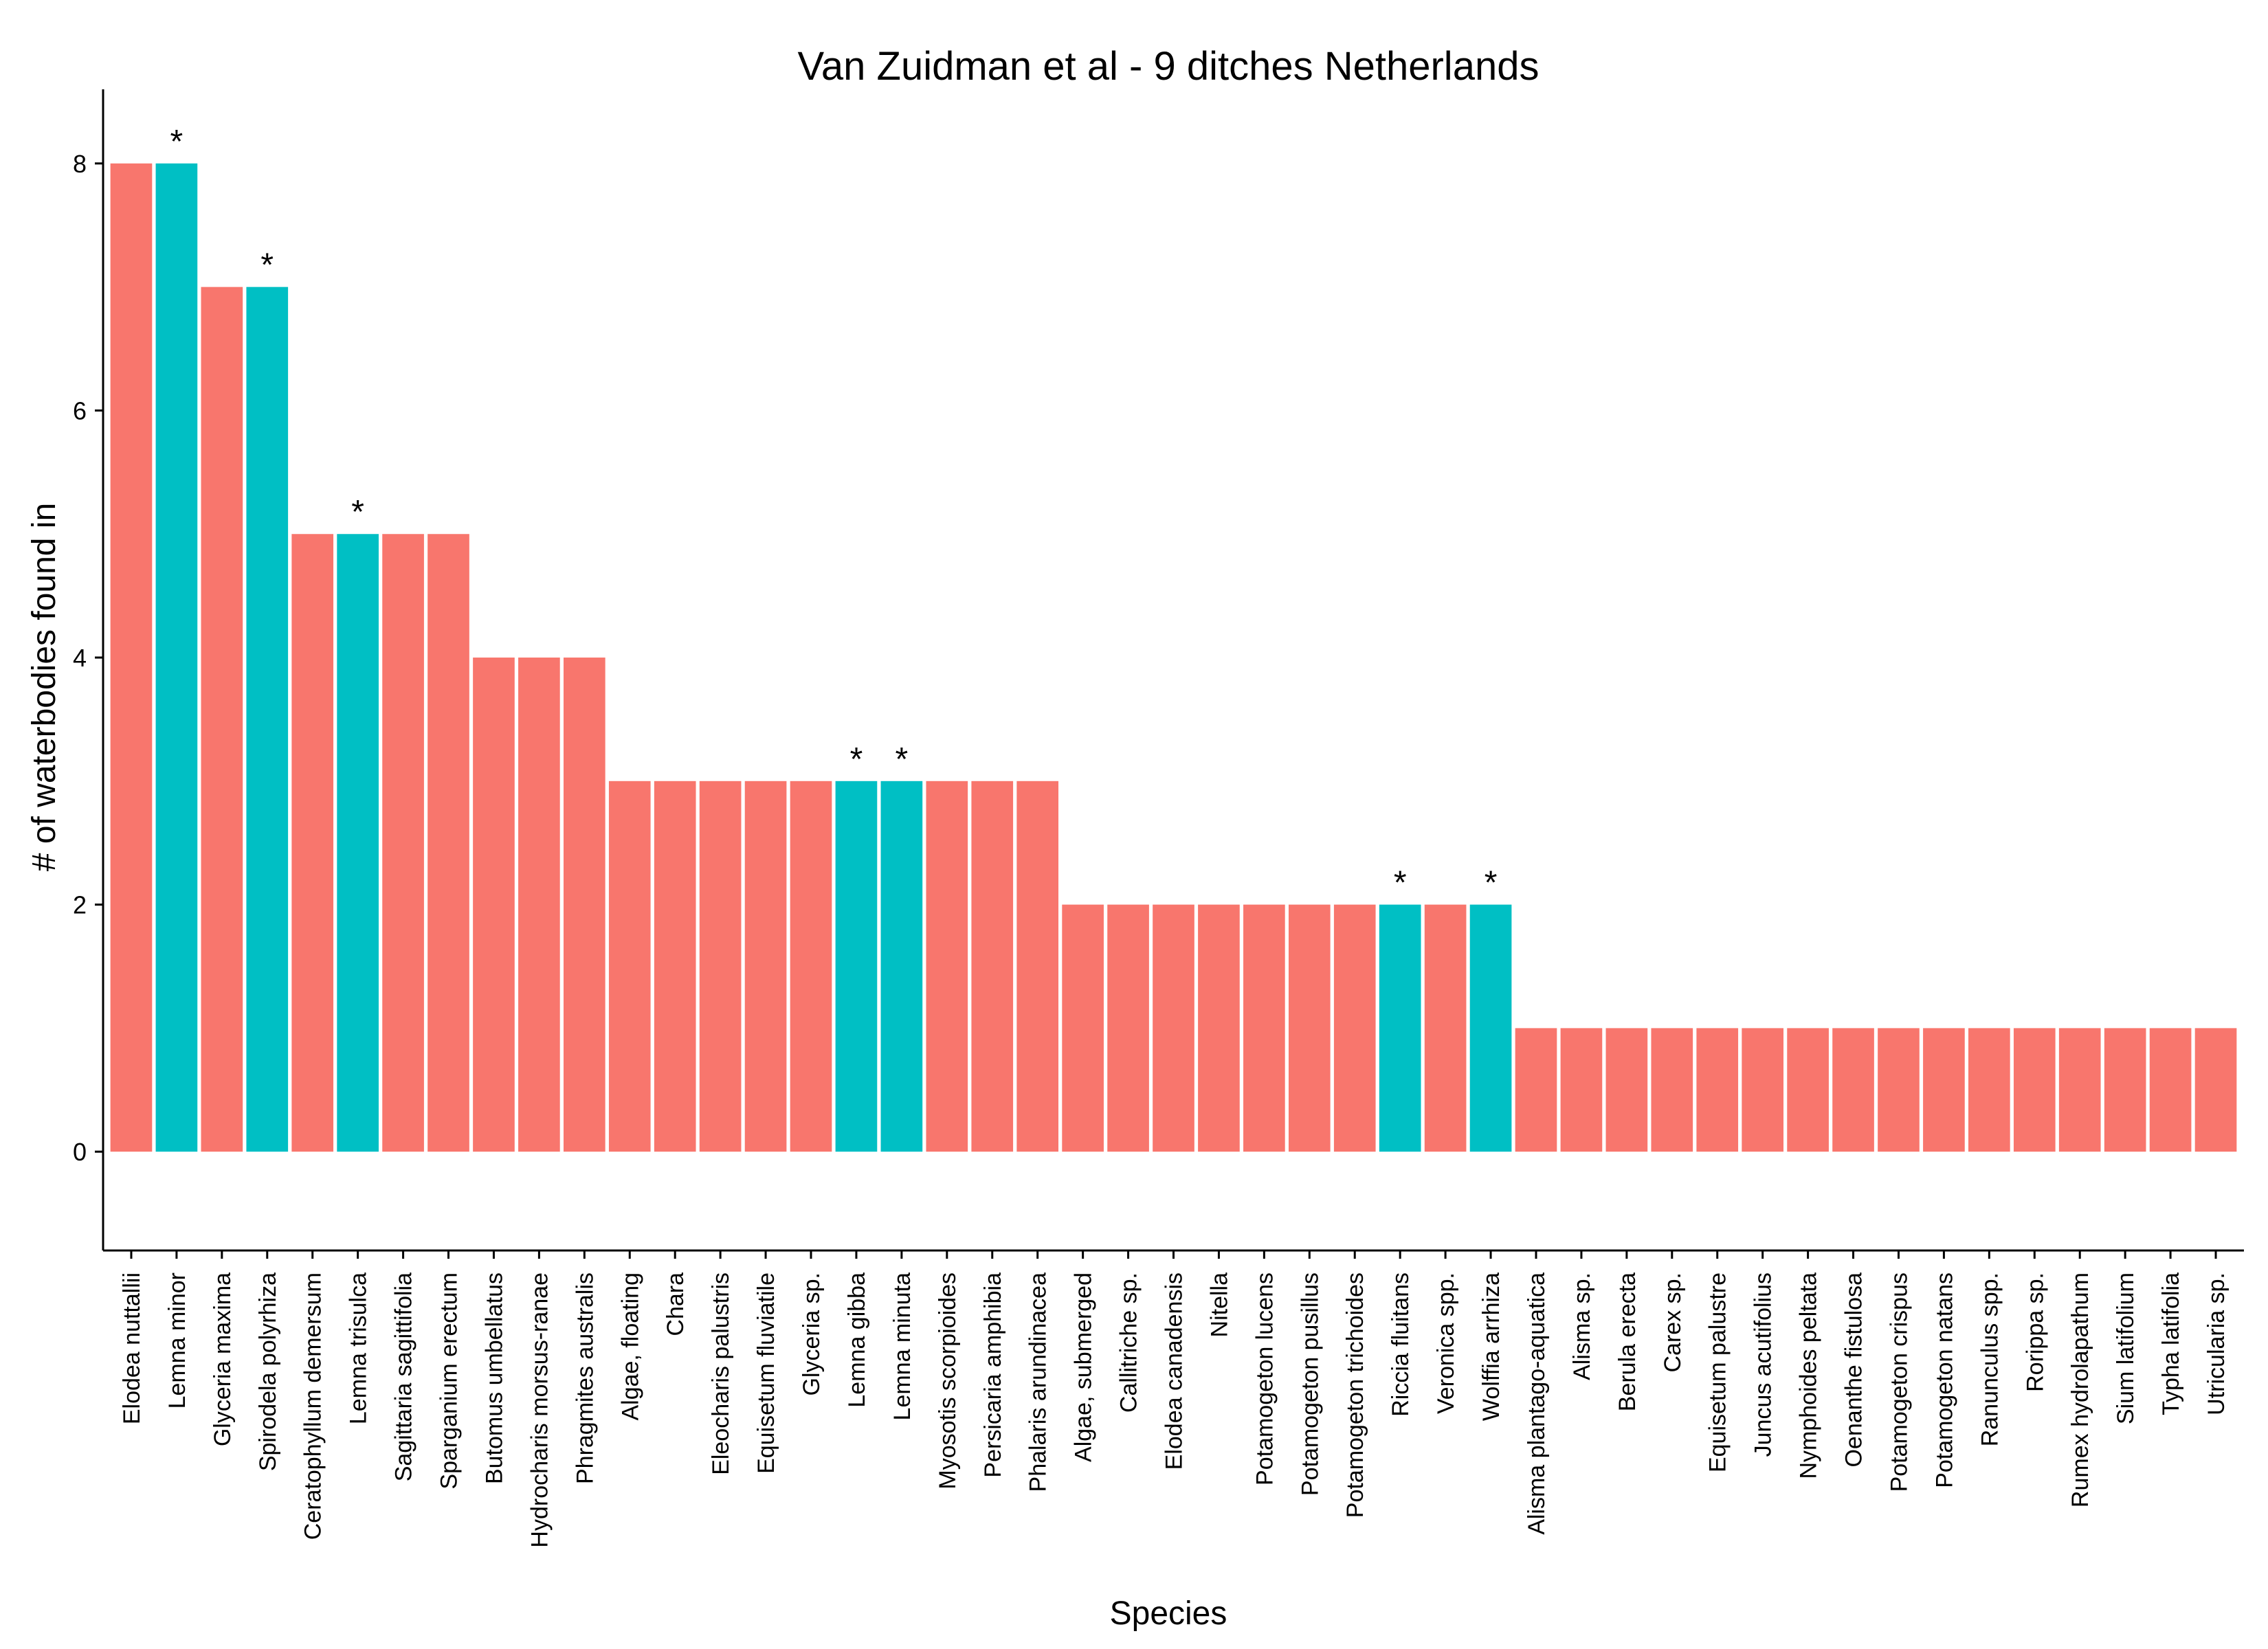 This screenshot has width=2268, height=1649. I want to click on x-tick-label: Eleocharis palustris, so click(721, 1373).